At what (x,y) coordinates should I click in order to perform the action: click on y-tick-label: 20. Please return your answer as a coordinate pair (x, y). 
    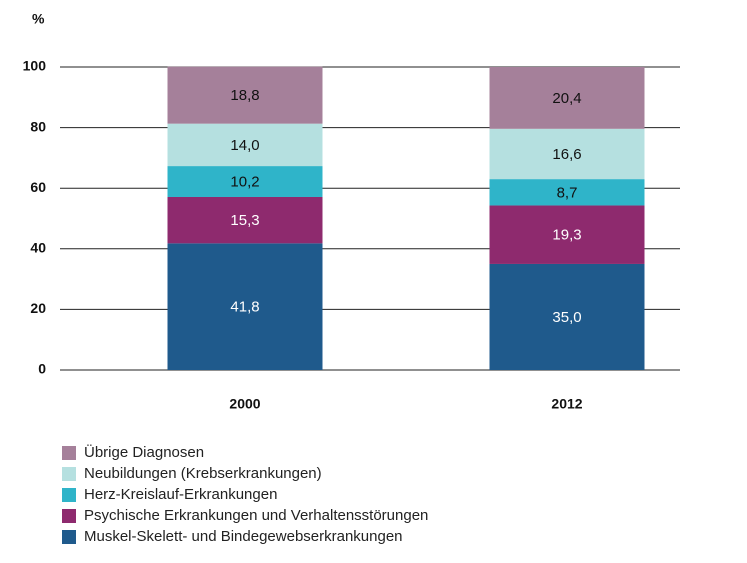
    Looking at the image, I should click on (38, 308).